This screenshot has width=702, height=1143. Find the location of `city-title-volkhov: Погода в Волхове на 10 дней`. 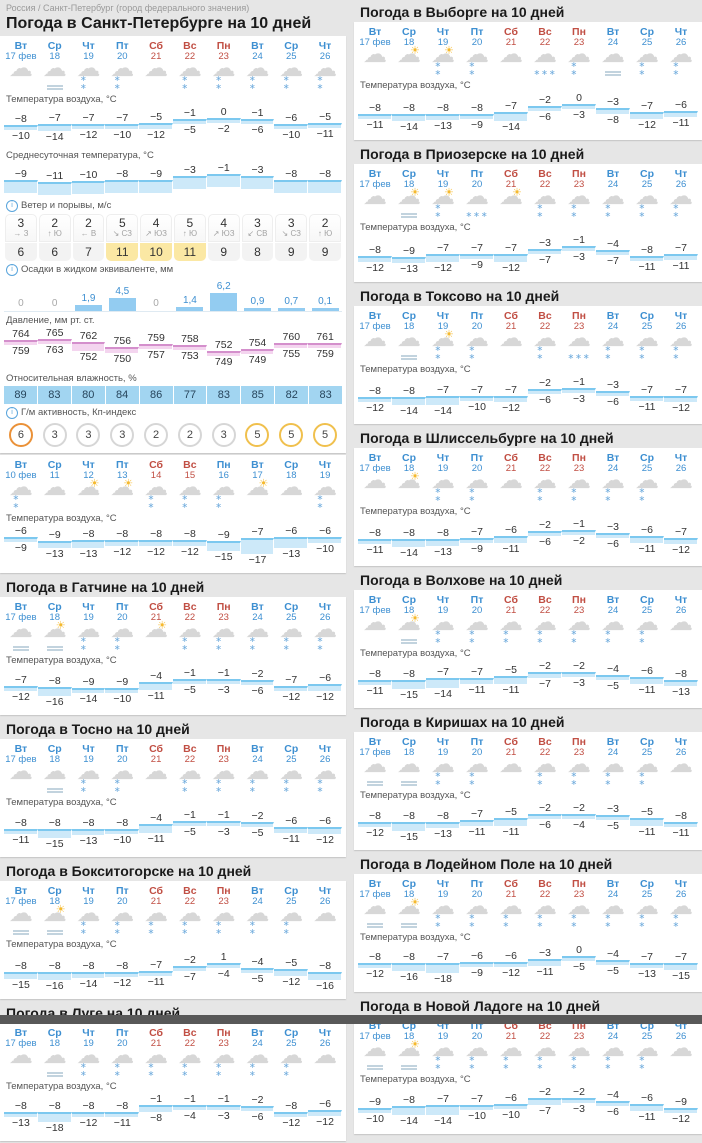

city-title-volkhov: Погода в Волхове на 10 дней is located at coordinates (461, 579).